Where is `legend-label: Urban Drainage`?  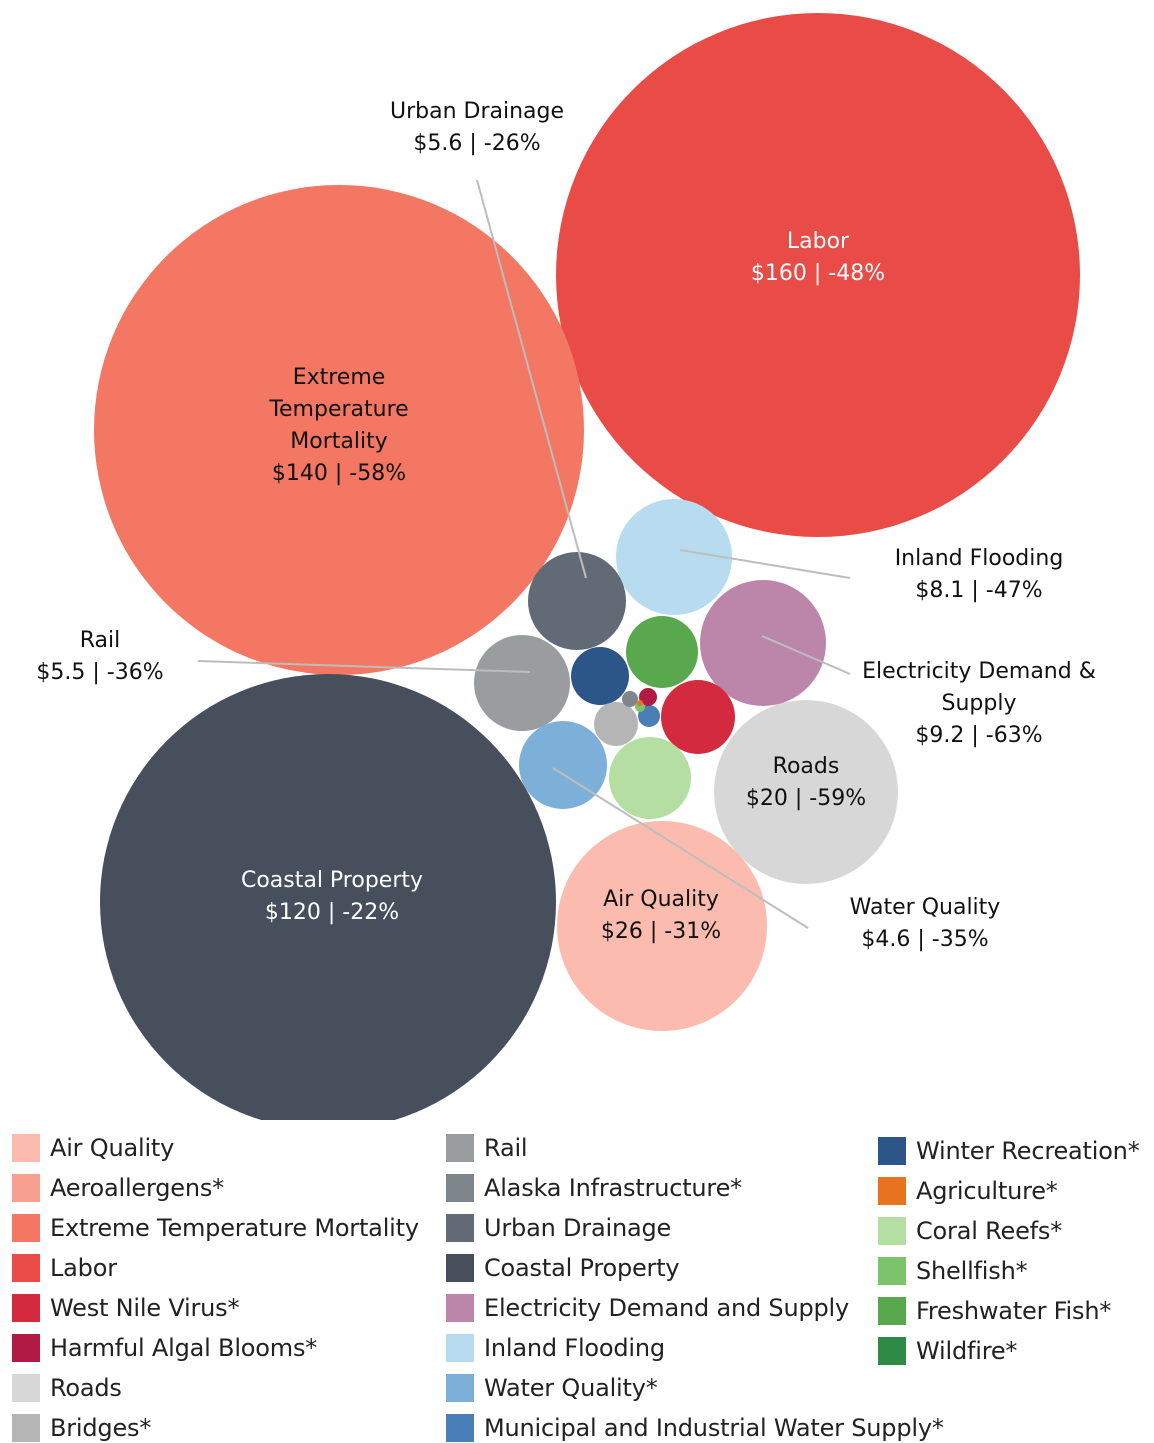
legend-label: Urban Drainage is located at coordinates (578, 1228).